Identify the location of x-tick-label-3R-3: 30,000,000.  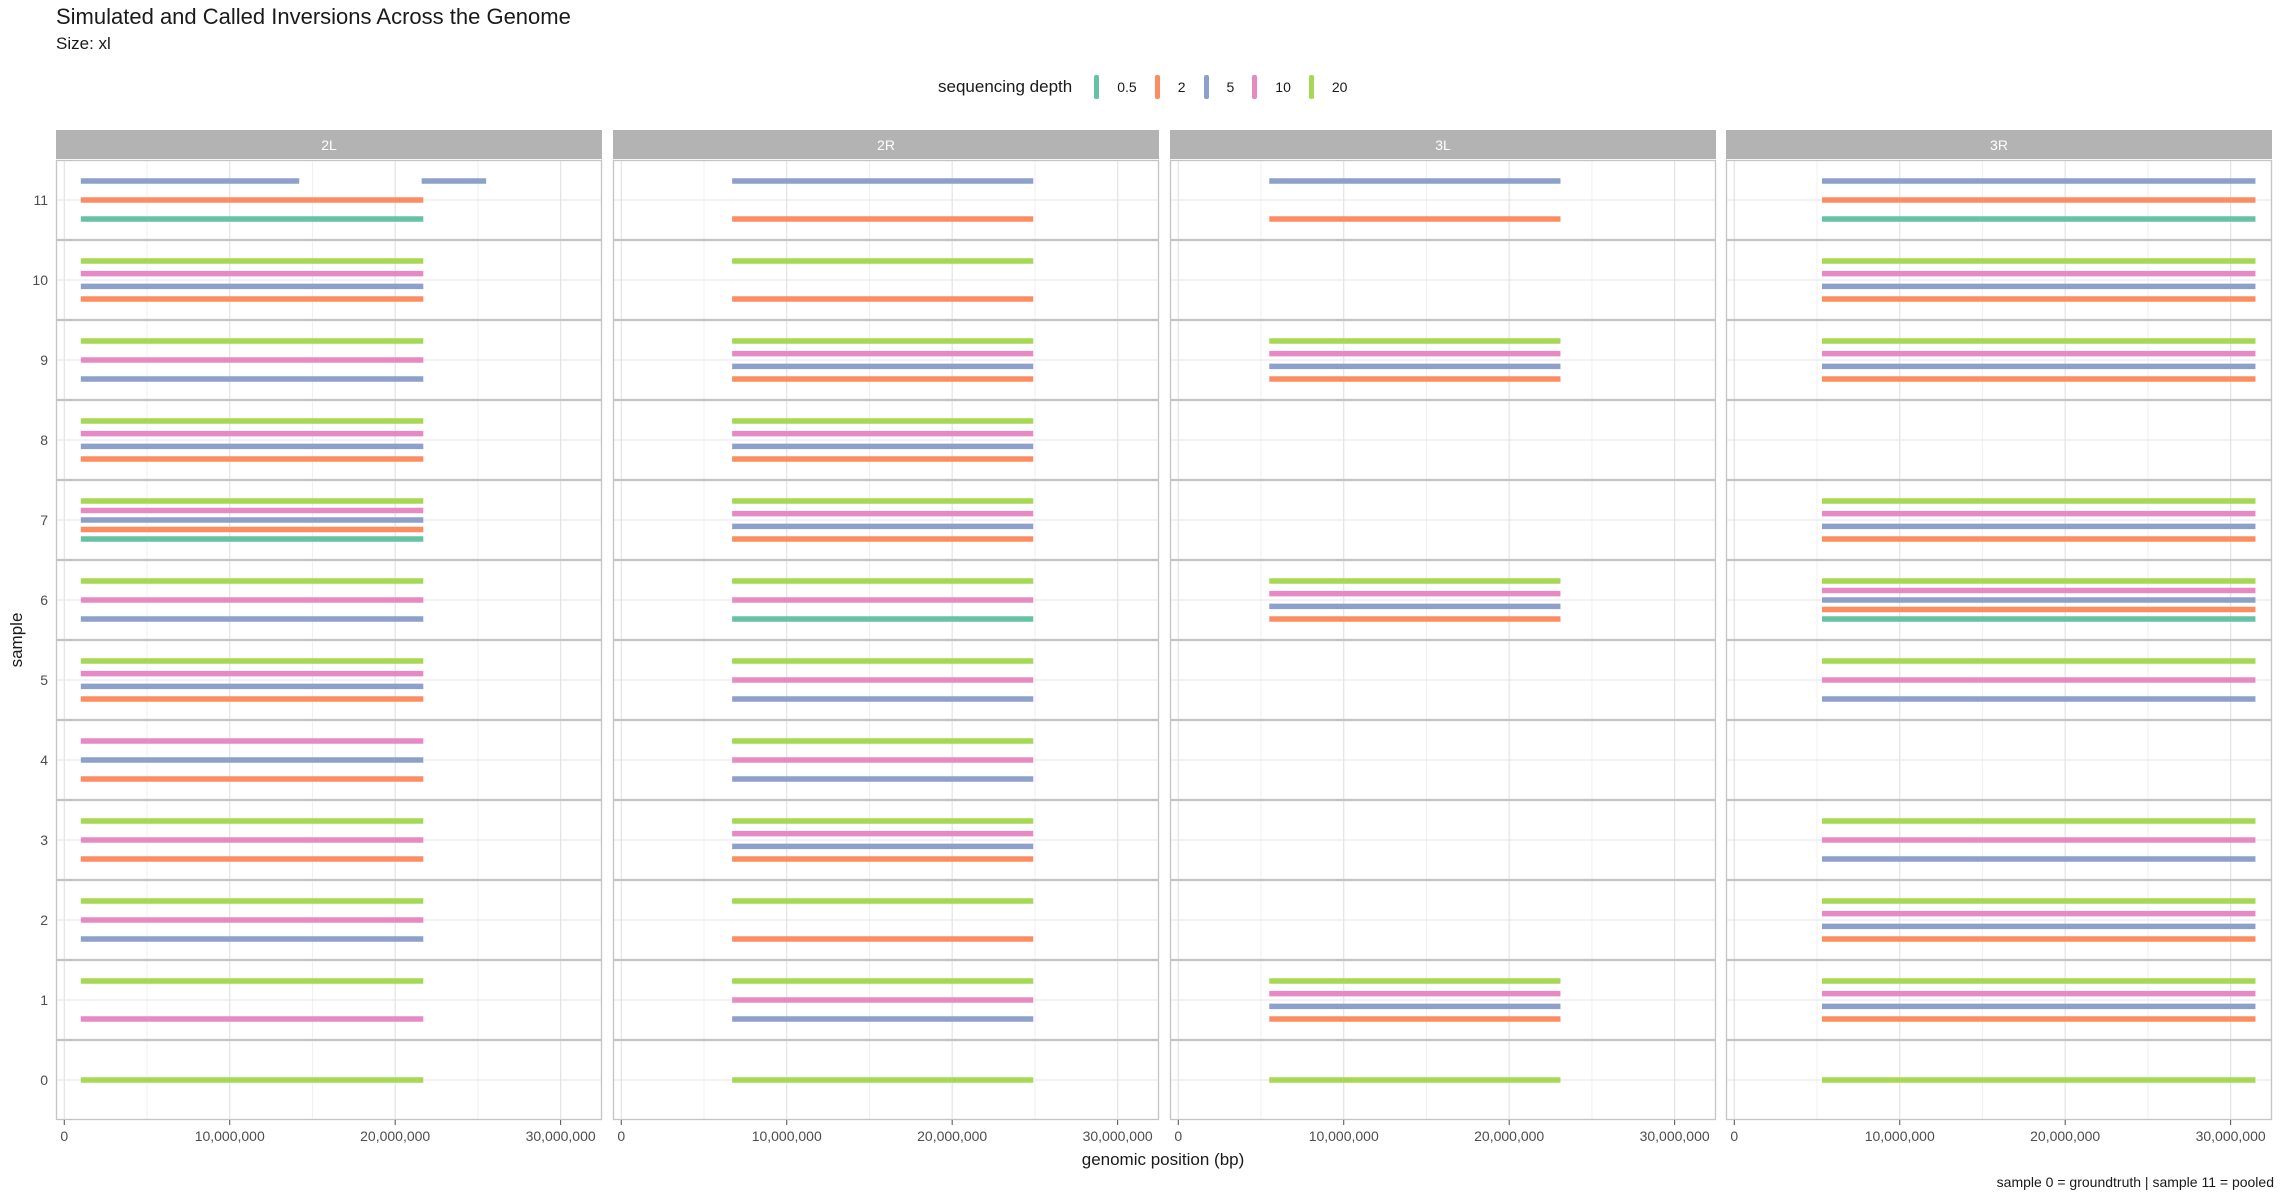
(2231, 1136).